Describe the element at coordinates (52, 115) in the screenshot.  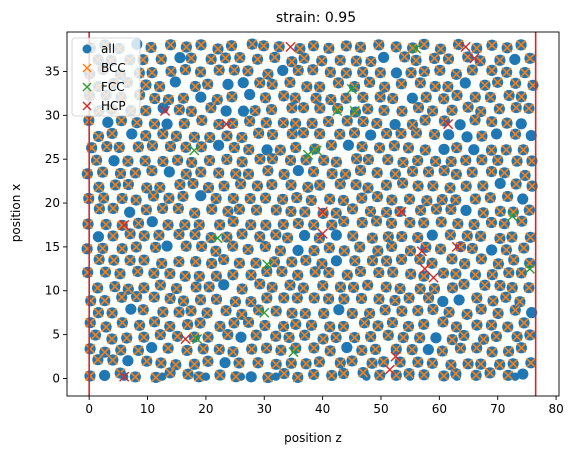
I see `y-tick-label: 30` at that location.